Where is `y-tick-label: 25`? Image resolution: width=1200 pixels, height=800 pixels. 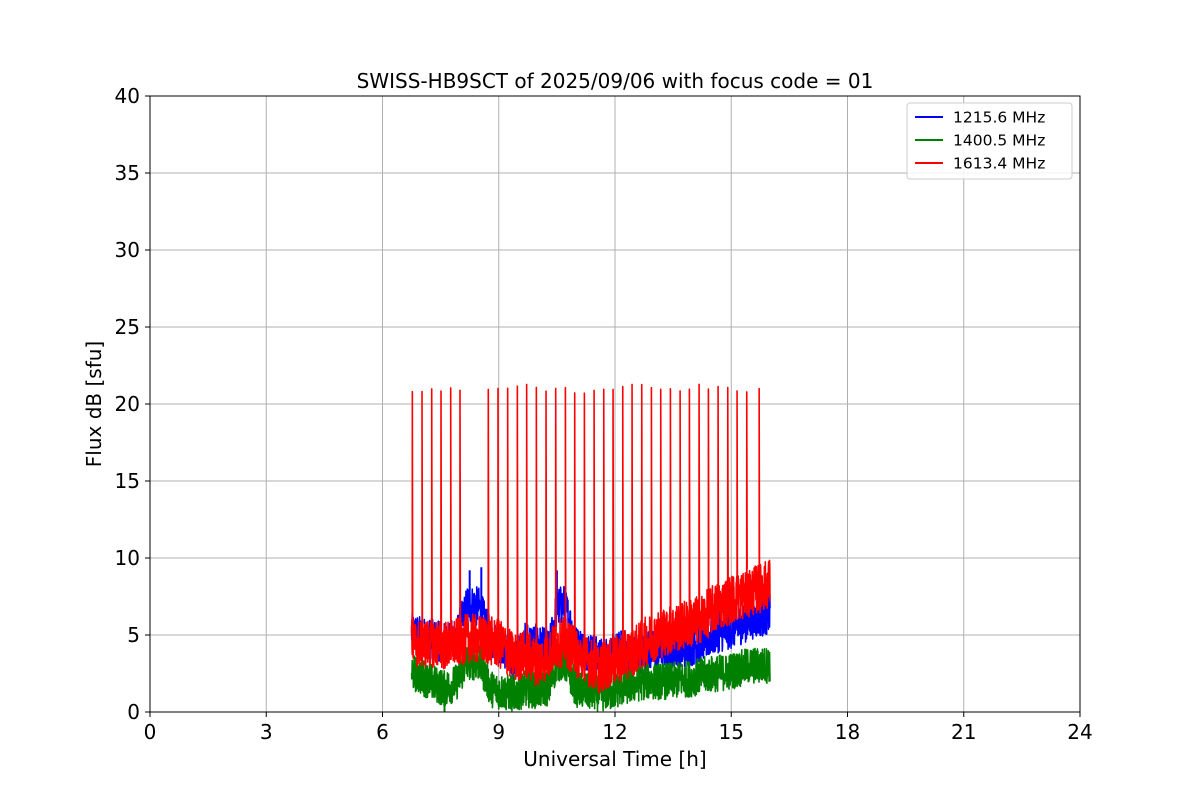
y-tick-label: 25 is located at coordinates (127, 327).